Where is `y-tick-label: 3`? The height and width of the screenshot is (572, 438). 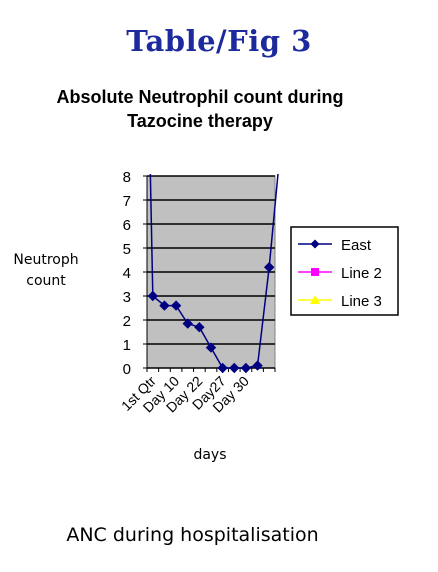
y-tick-label: 3 is located at coordinates (127, 297).